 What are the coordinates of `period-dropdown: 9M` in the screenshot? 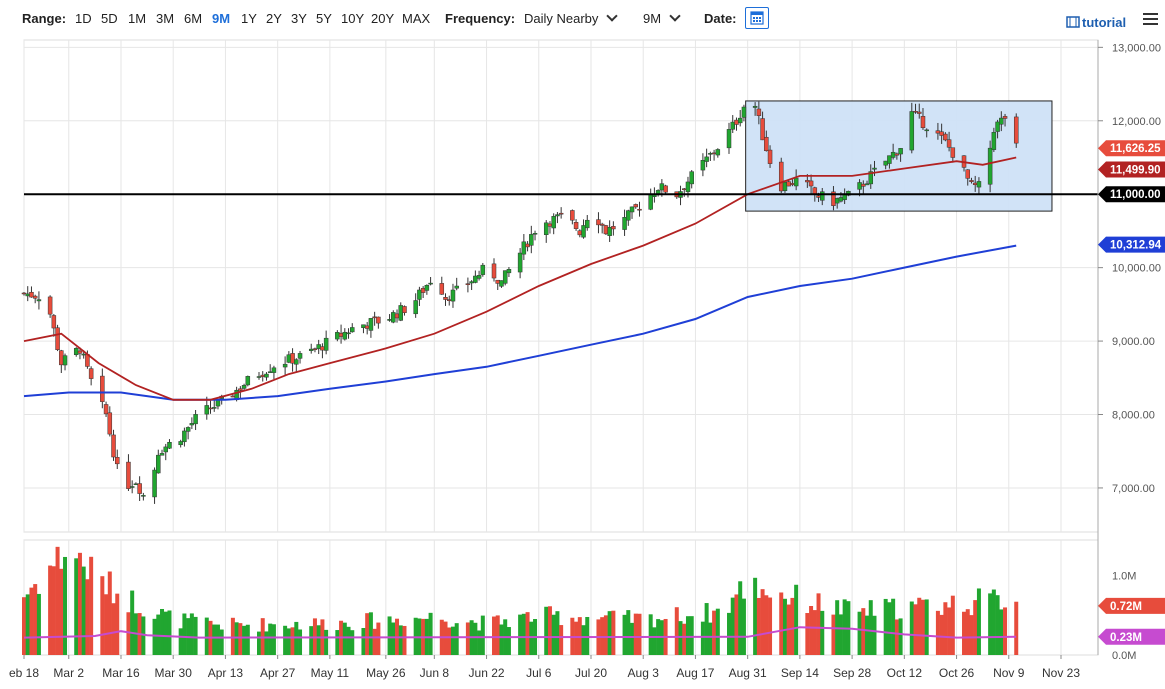 It's located at (662, 18).